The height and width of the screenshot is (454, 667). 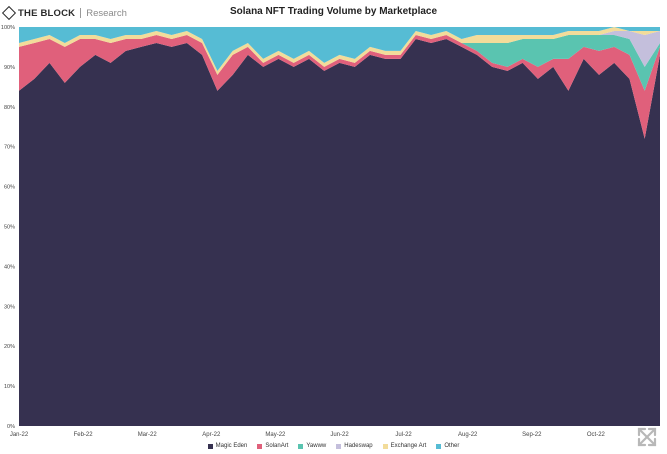 I want to click on series-area-exchange-art, so click(x=339, y=51).